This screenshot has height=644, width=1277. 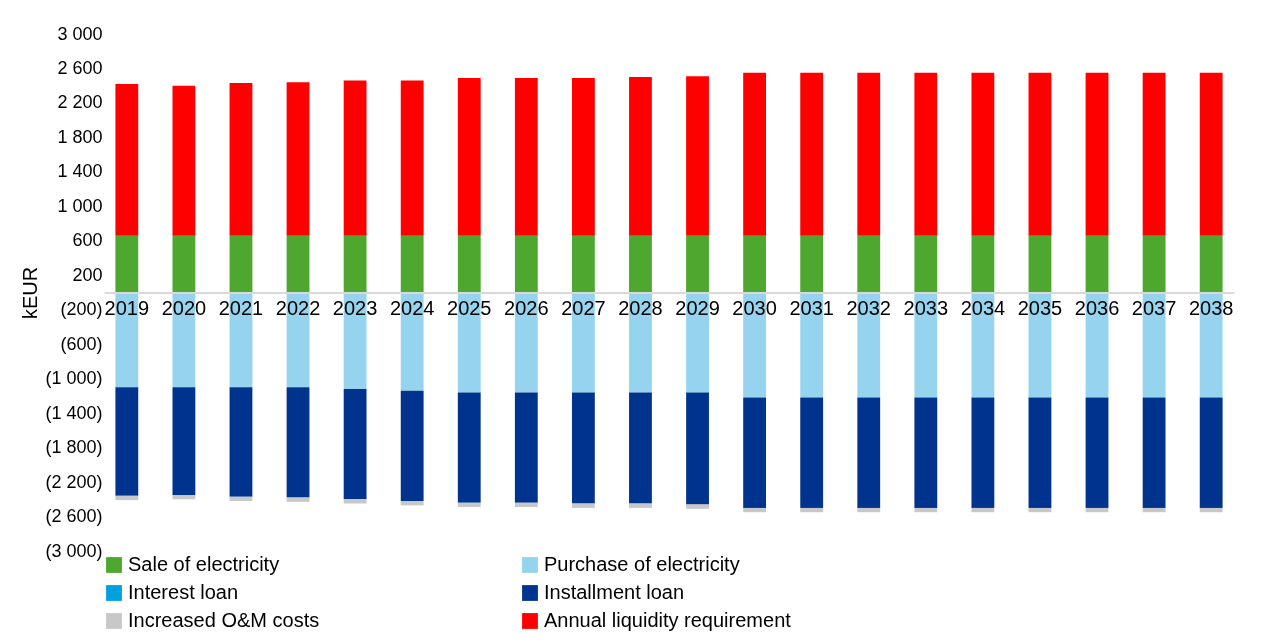 What do you see at coordinates (1097, 308) in the screenshot?
I see `x-tick-label: 2036` at bounding box center [1097, 308].